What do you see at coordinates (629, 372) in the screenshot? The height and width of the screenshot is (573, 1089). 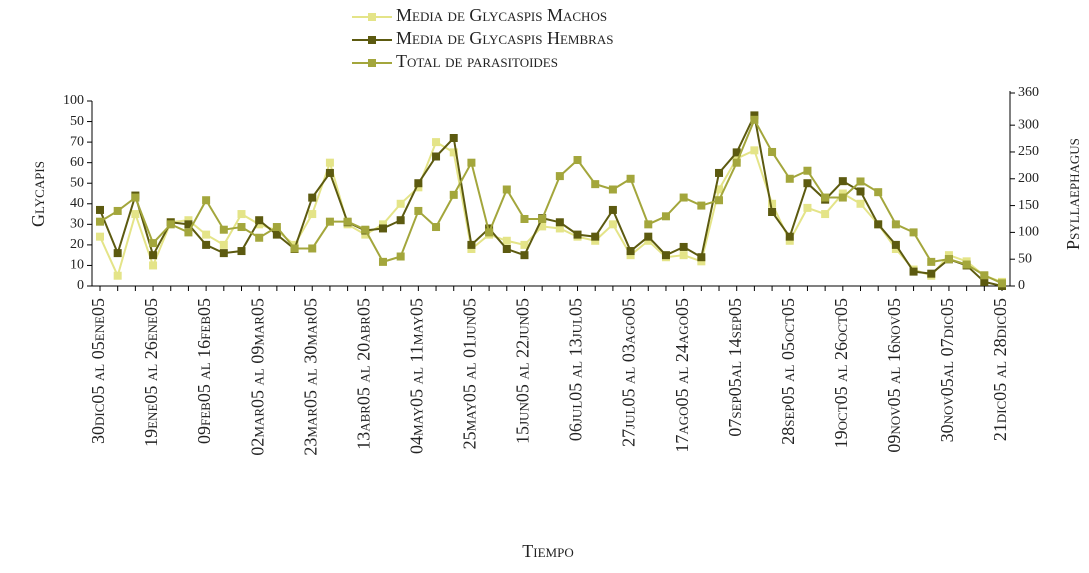 I see `x-tick-label: 27jul05 al 03ago05` at bounding box center [629, 372].